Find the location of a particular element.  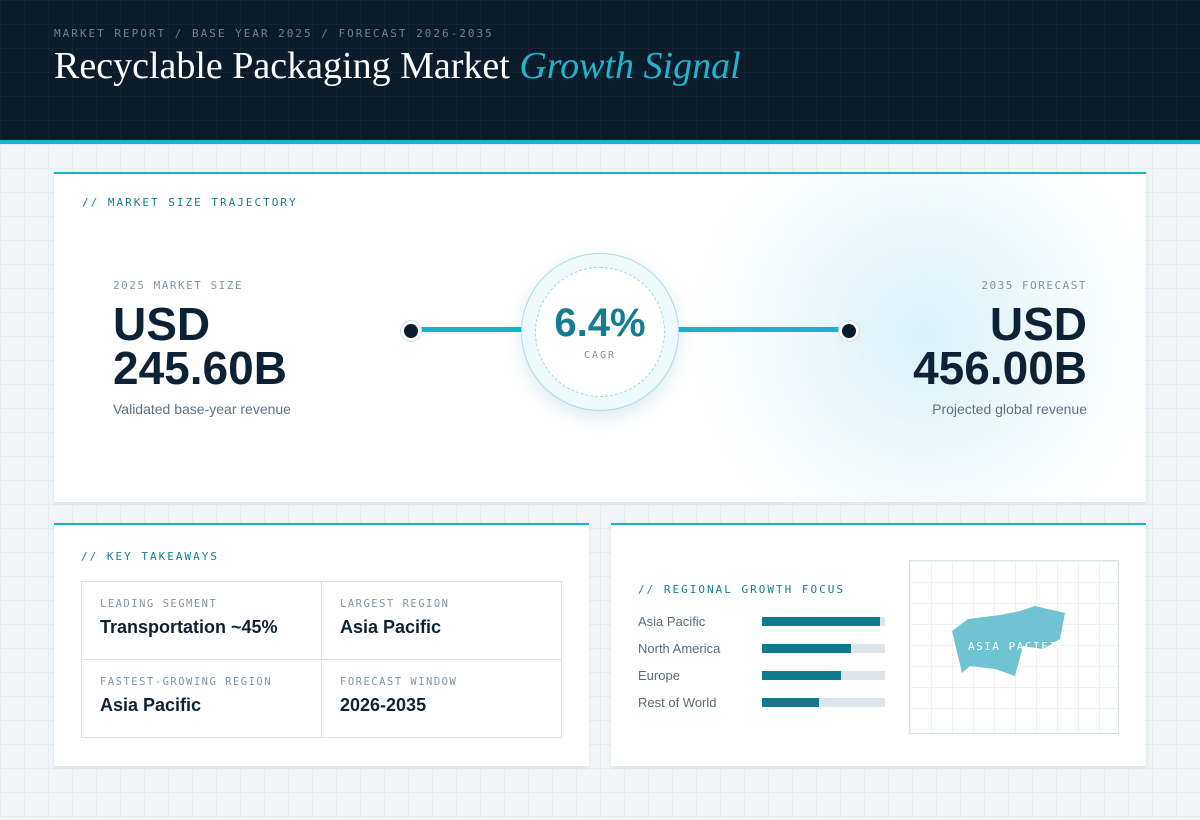

takeaways-section-label: // KEY TAKEAWAYS is located at coordinates (150, 556).